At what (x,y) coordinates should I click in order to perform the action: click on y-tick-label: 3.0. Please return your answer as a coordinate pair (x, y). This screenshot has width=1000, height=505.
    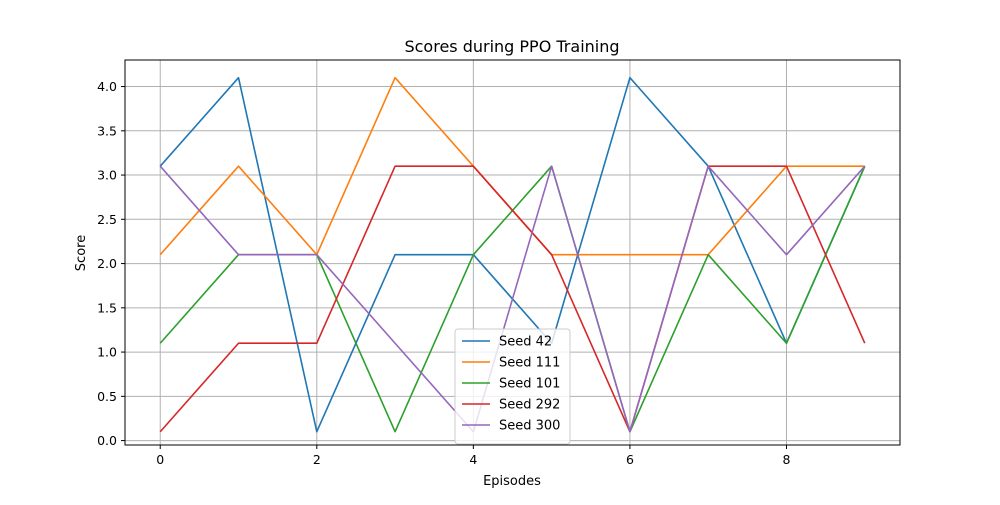
    Looking at the image, I should click on (107, 175).